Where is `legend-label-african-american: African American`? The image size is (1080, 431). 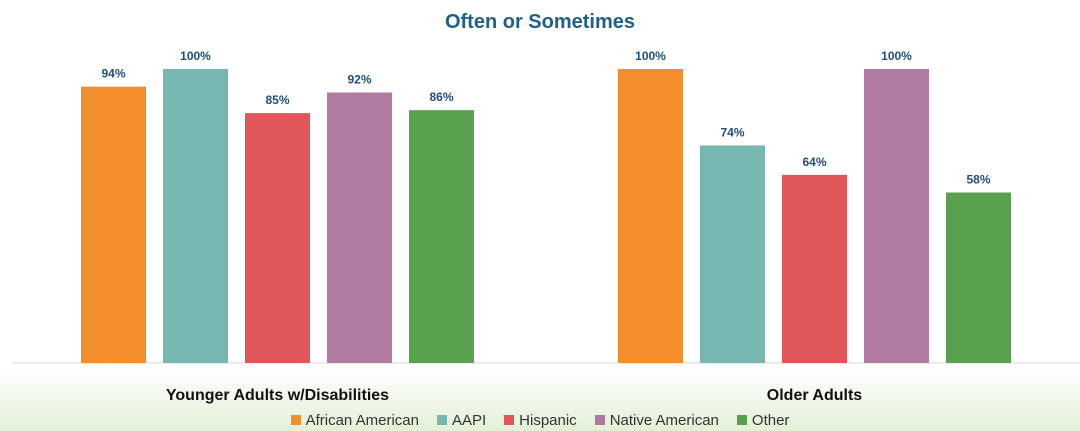 legend-label-african-american: African American is located at coordinates (362, 420).